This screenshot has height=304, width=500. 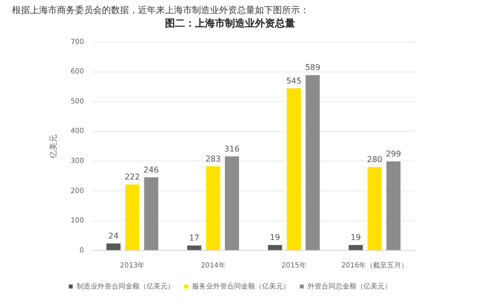 I want to click on chart-title: 图二：上海市制造业外资总量, so click(x=230, y=24).